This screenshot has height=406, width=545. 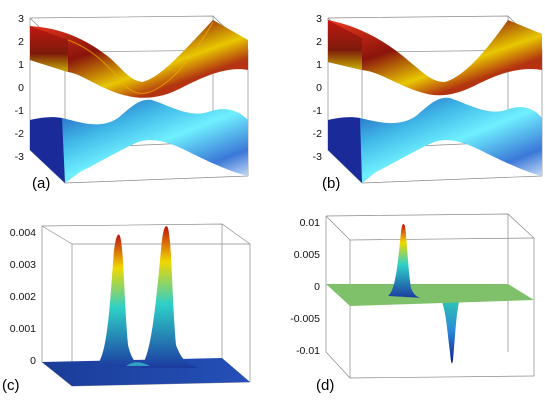 I want to click on z-axis-ticks: 0.004 0.003 0.002 0.001 0, so click(x=23, y=297).